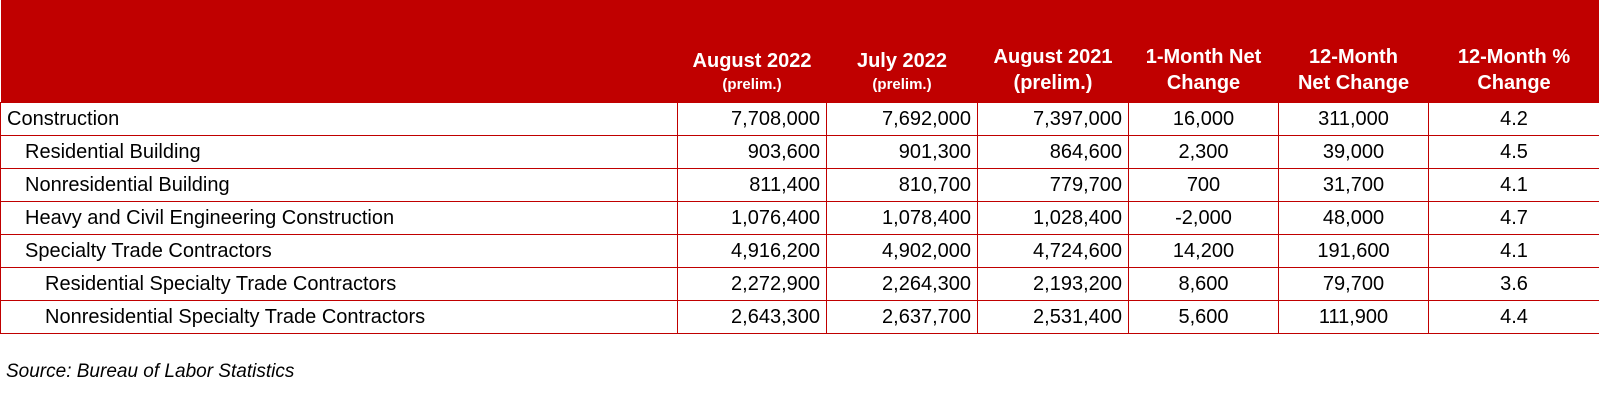  I want to click on cell-aug-2022: 811,400, so click(752, 184).